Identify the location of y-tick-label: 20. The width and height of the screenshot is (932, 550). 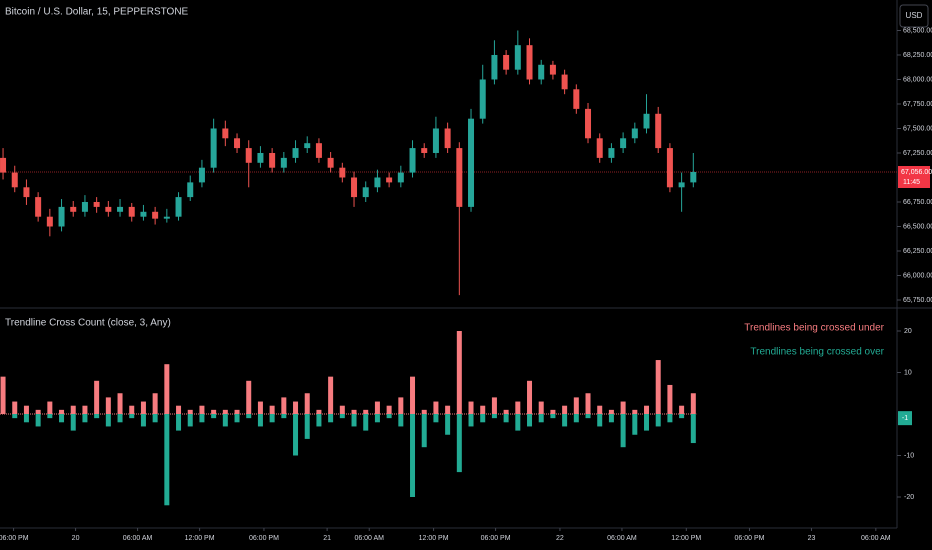
(908, 331).